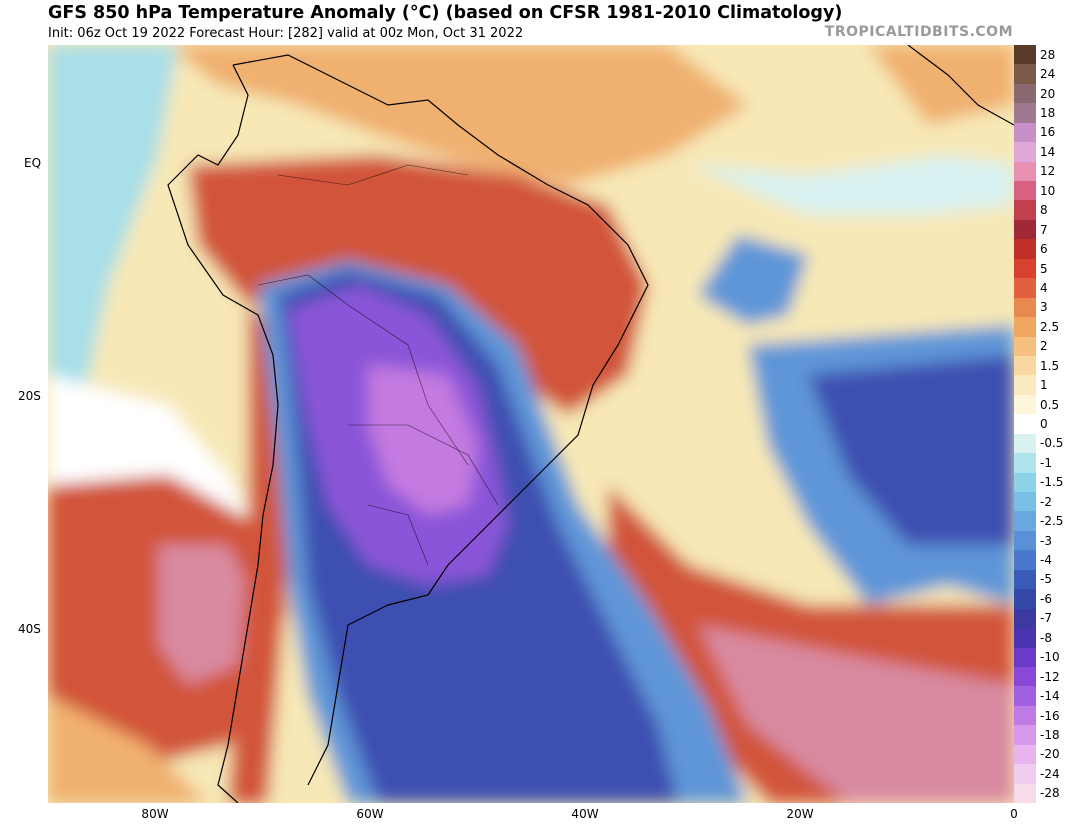  What do you see at coordinates (1046, 462) in the screenshot?
I see `colorbar-label: -1` at bounding box center [1046, 462].